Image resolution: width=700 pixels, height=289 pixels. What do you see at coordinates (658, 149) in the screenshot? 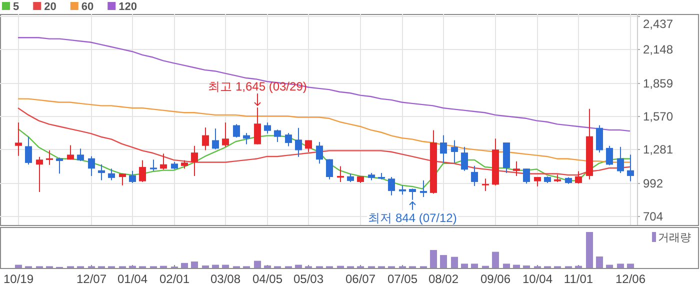
I see `y-tick-label: 1,281` at bounding box center [658, 149].